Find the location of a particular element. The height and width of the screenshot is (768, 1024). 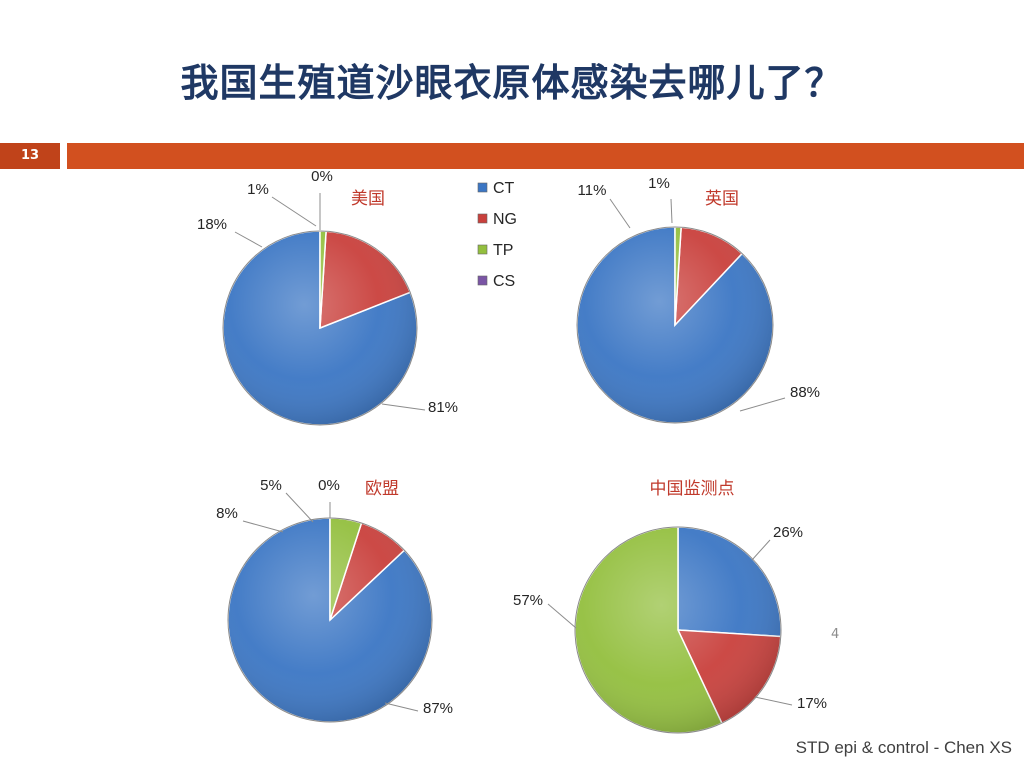

pie-chart-title: 英国 is located at coordinates (722, 199).